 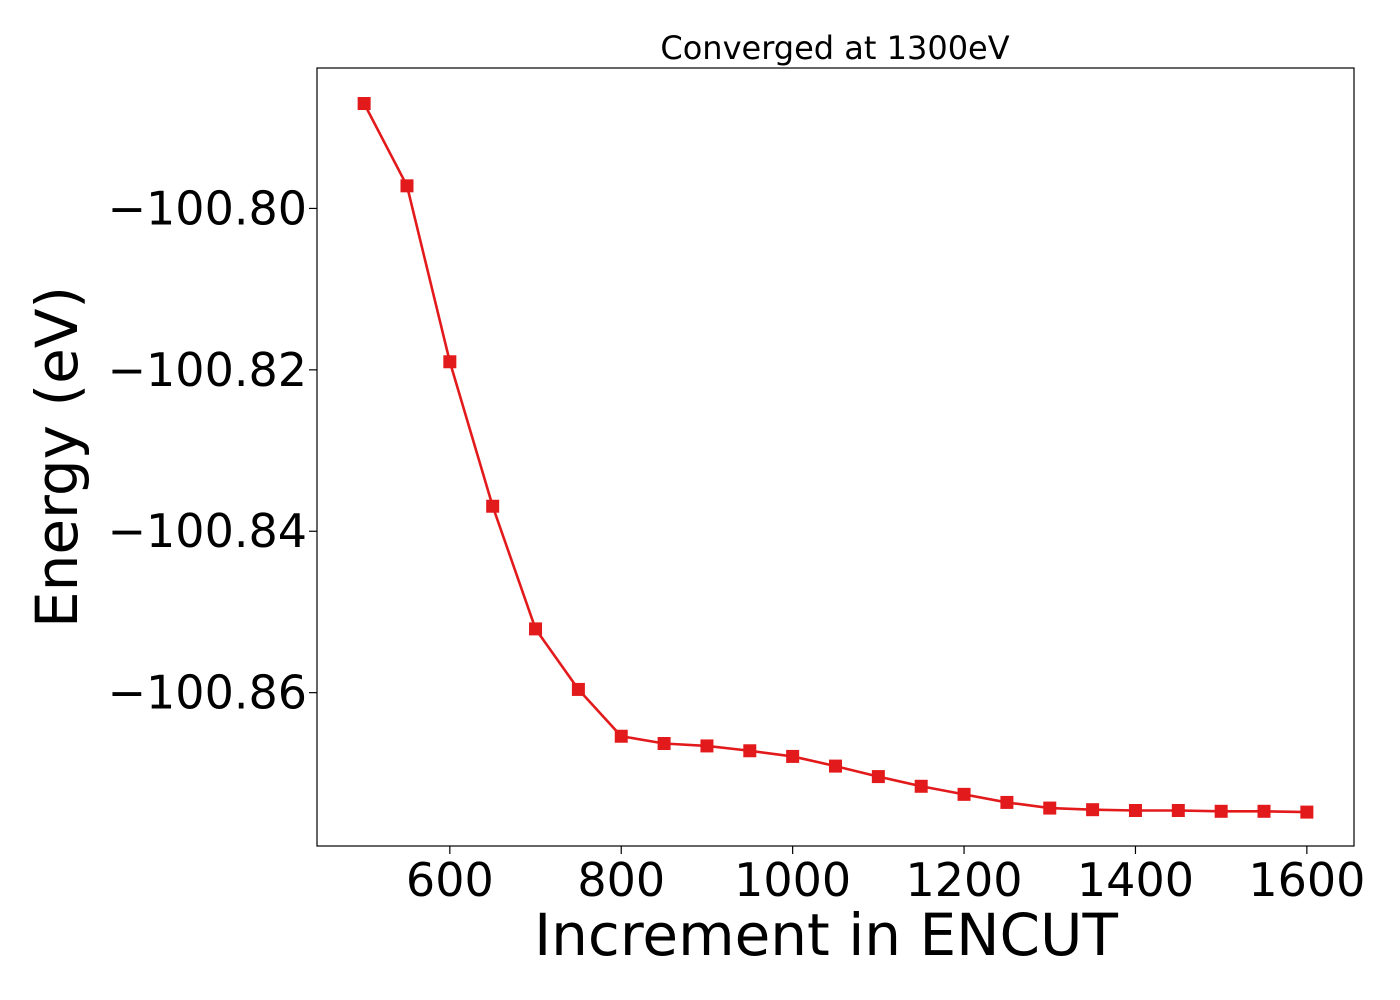 I want to click on y-tick-label: −100.80, so click(x=208, y=208).